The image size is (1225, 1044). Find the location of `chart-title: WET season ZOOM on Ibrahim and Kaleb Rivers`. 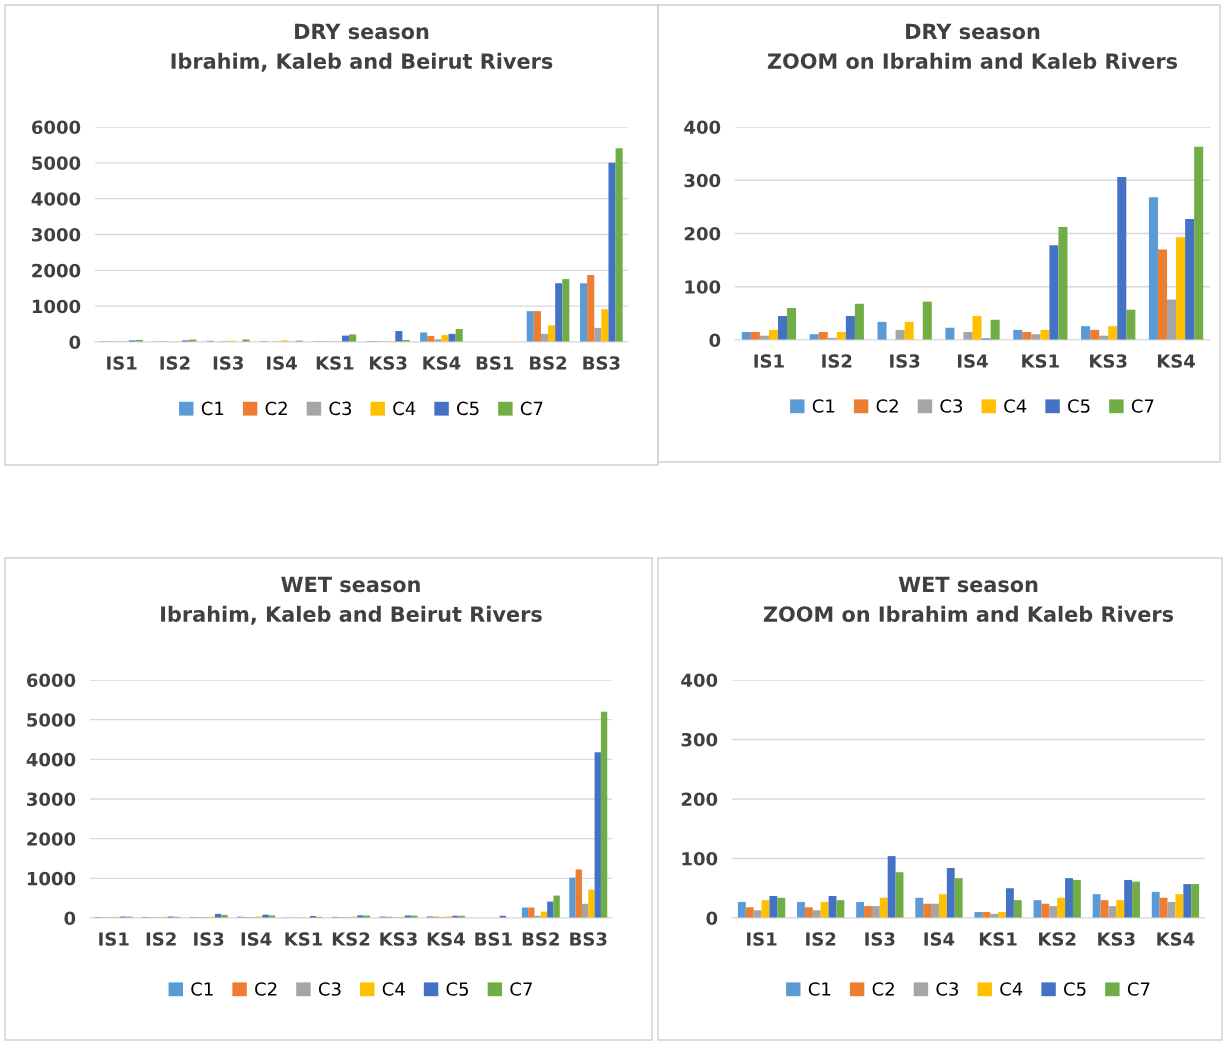

chart-title: WET season ZOOM on Ibrahim and Kaleb Rivers is located at coordinates (968, 599).